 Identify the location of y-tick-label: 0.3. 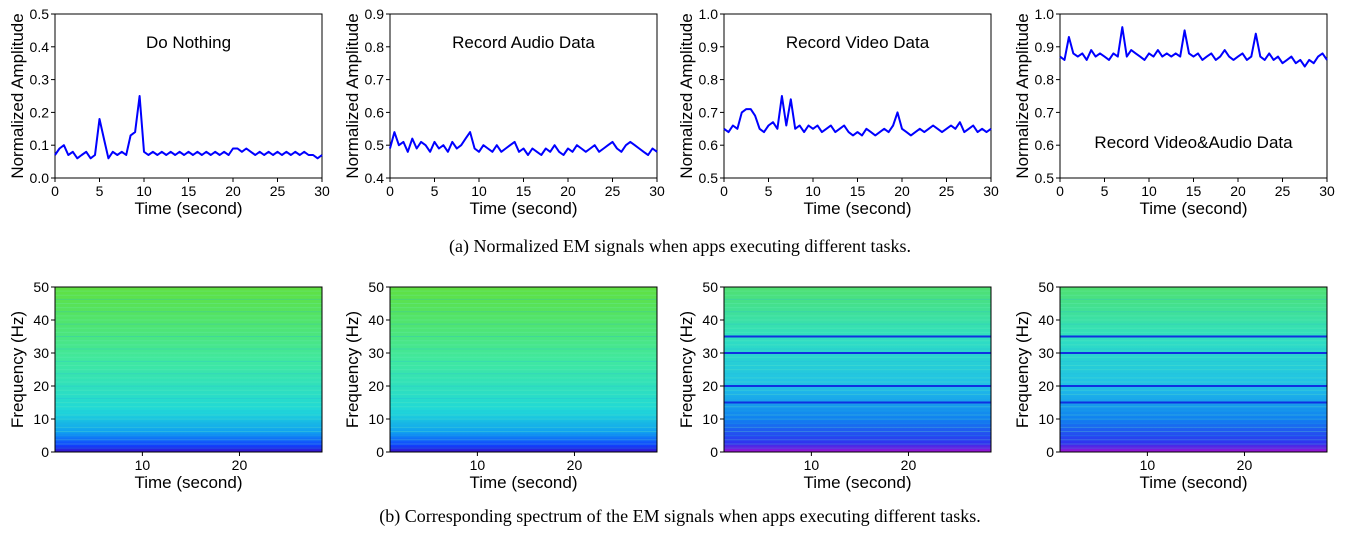
(40, 80).